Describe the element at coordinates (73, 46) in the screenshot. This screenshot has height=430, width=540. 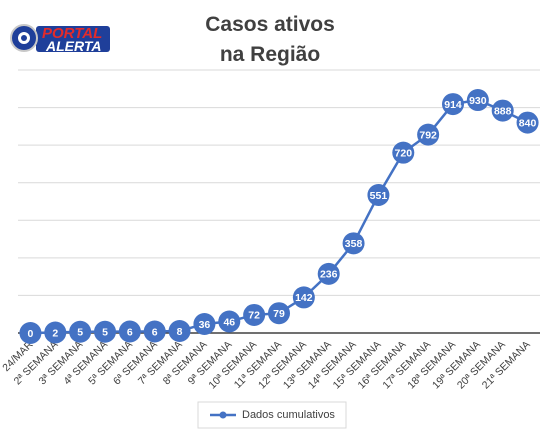
I see `logo-text: ALERTA` at that location.